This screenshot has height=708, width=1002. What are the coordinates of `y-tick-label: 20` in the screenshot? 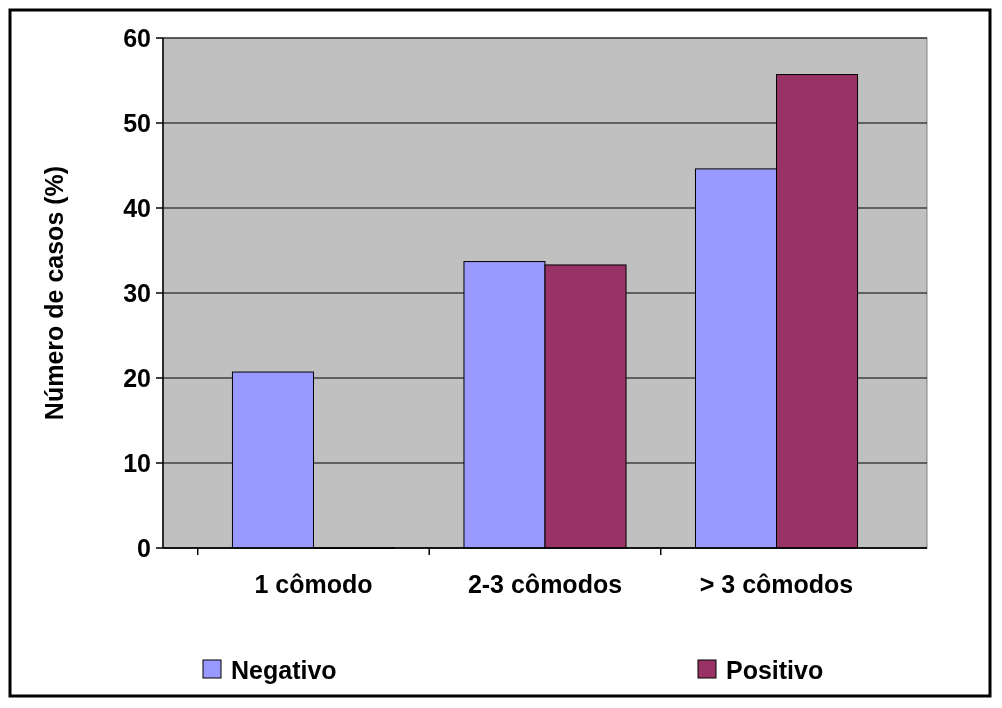 It's located at (137, 377).